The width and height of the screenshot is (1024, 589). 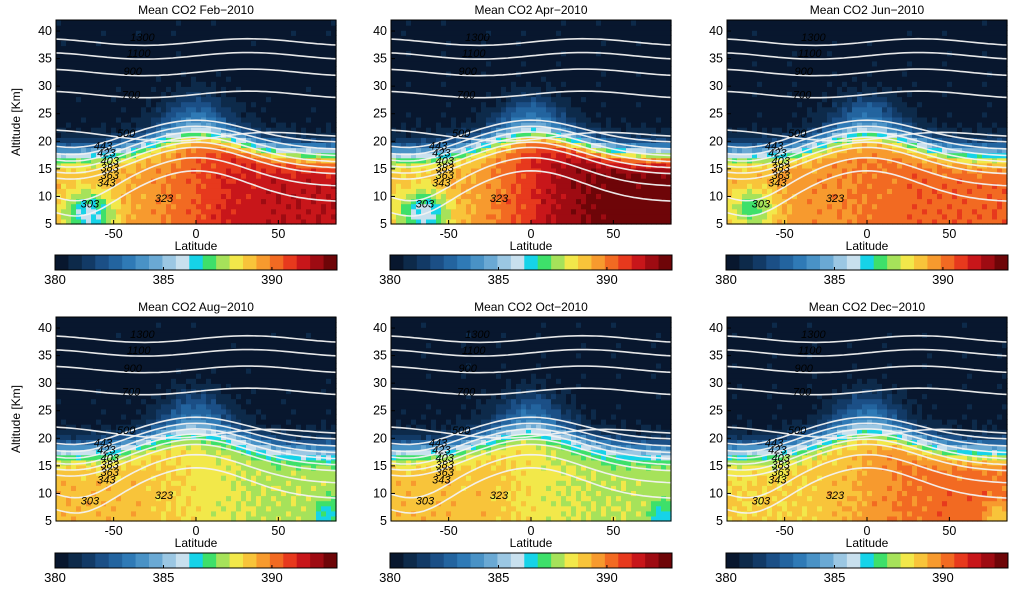 I want to click on contour-line, so click(x=531, y=157).